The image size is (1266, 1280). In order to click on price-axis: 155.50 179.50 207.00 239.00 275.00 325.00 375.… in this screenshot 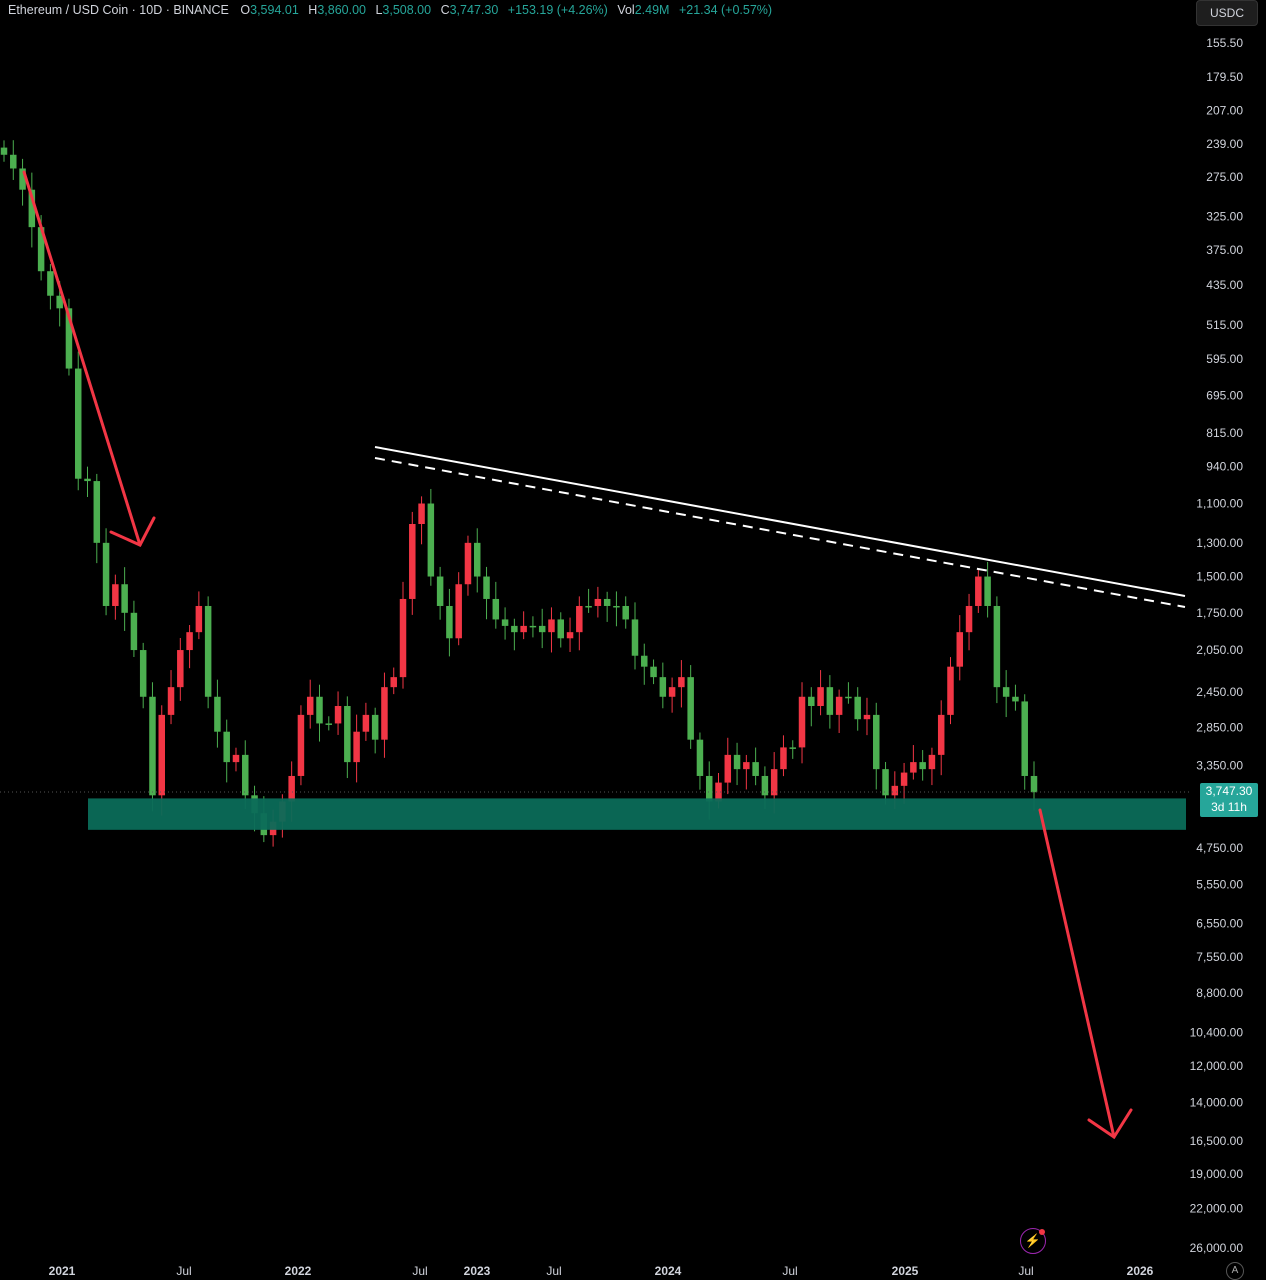, I will do `click(1217, 645)`.